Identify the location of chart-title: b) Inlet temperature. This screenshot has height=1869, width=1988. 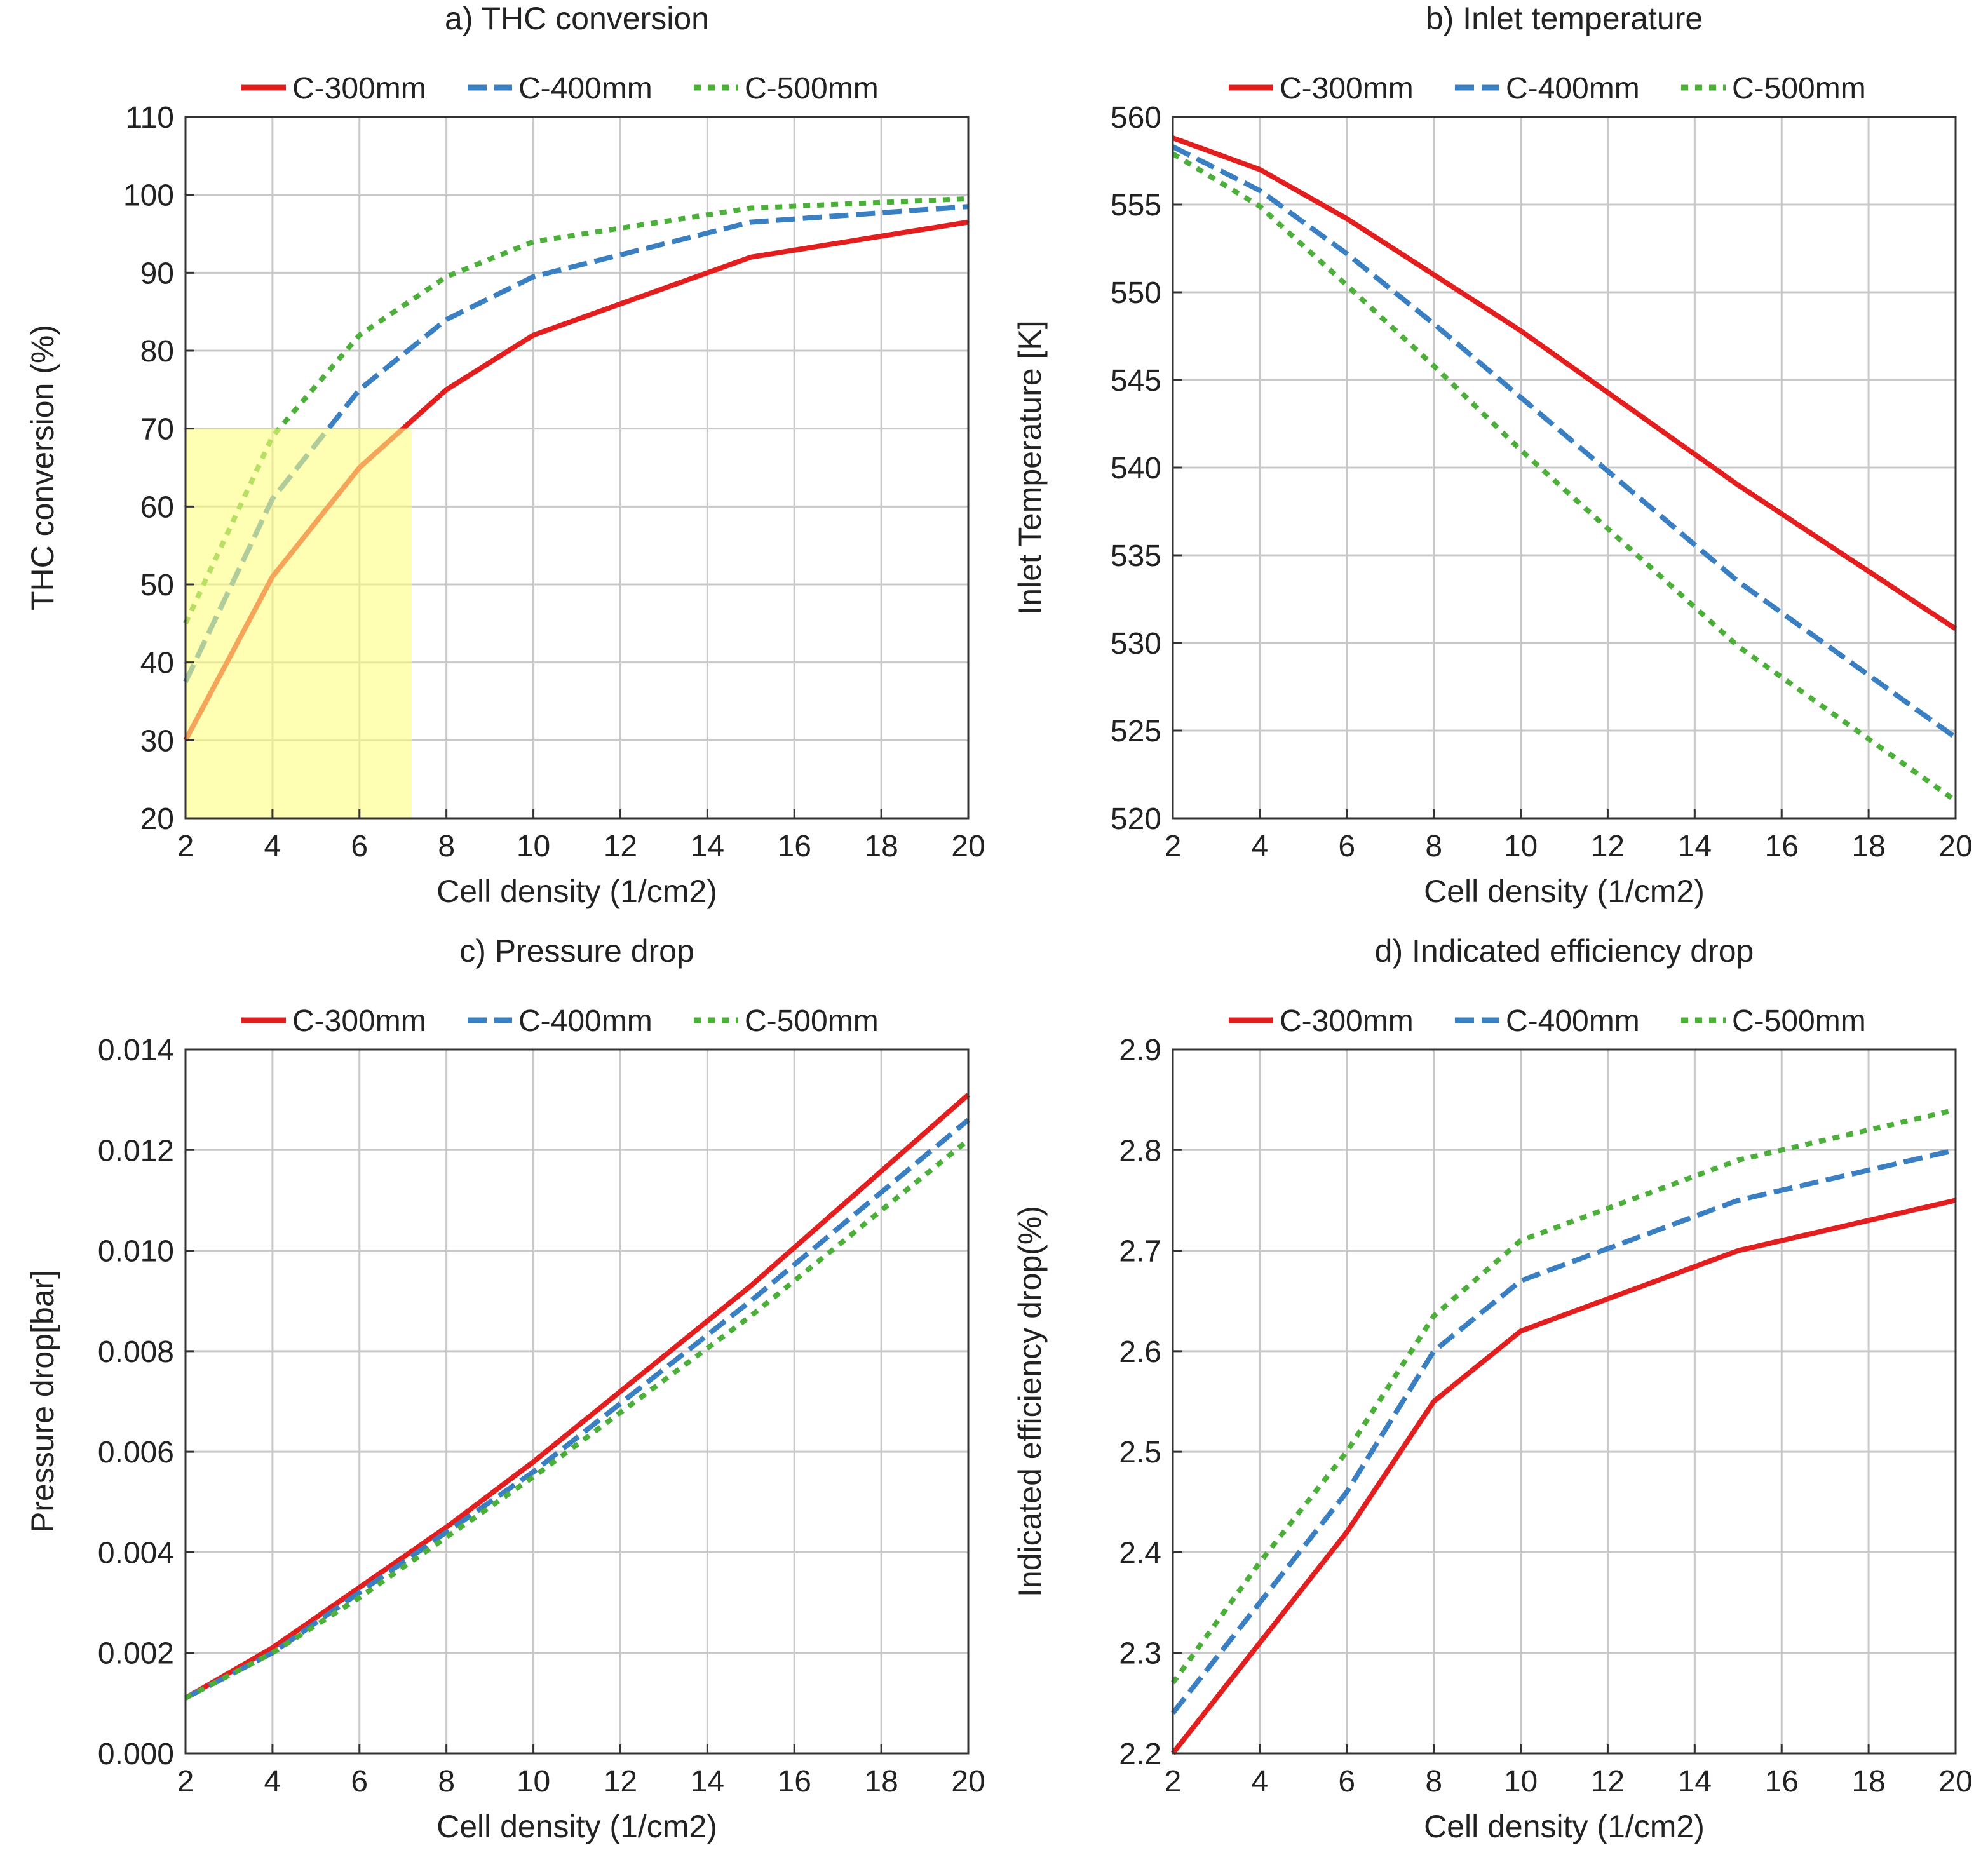
(1565, 18).